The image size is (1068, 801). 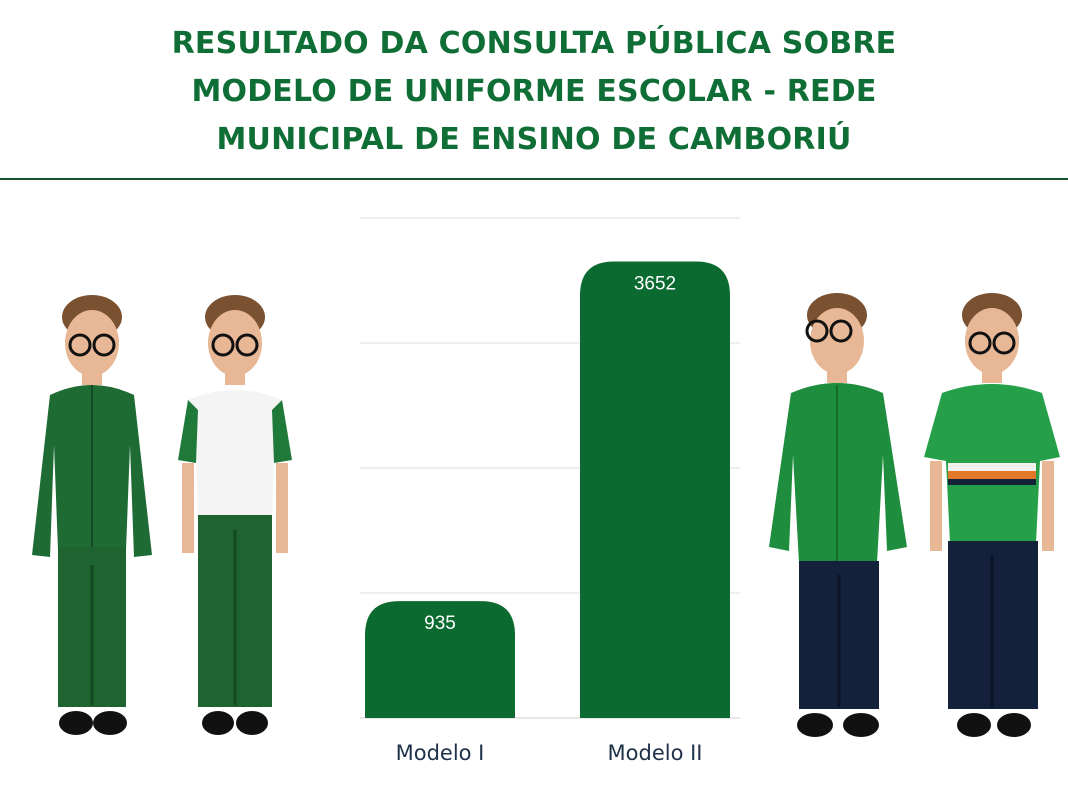 I want to click on title-line-3: MUNICIPAL DE ENSINO DE CAMBORIÚ, so click(x=534, y=139).